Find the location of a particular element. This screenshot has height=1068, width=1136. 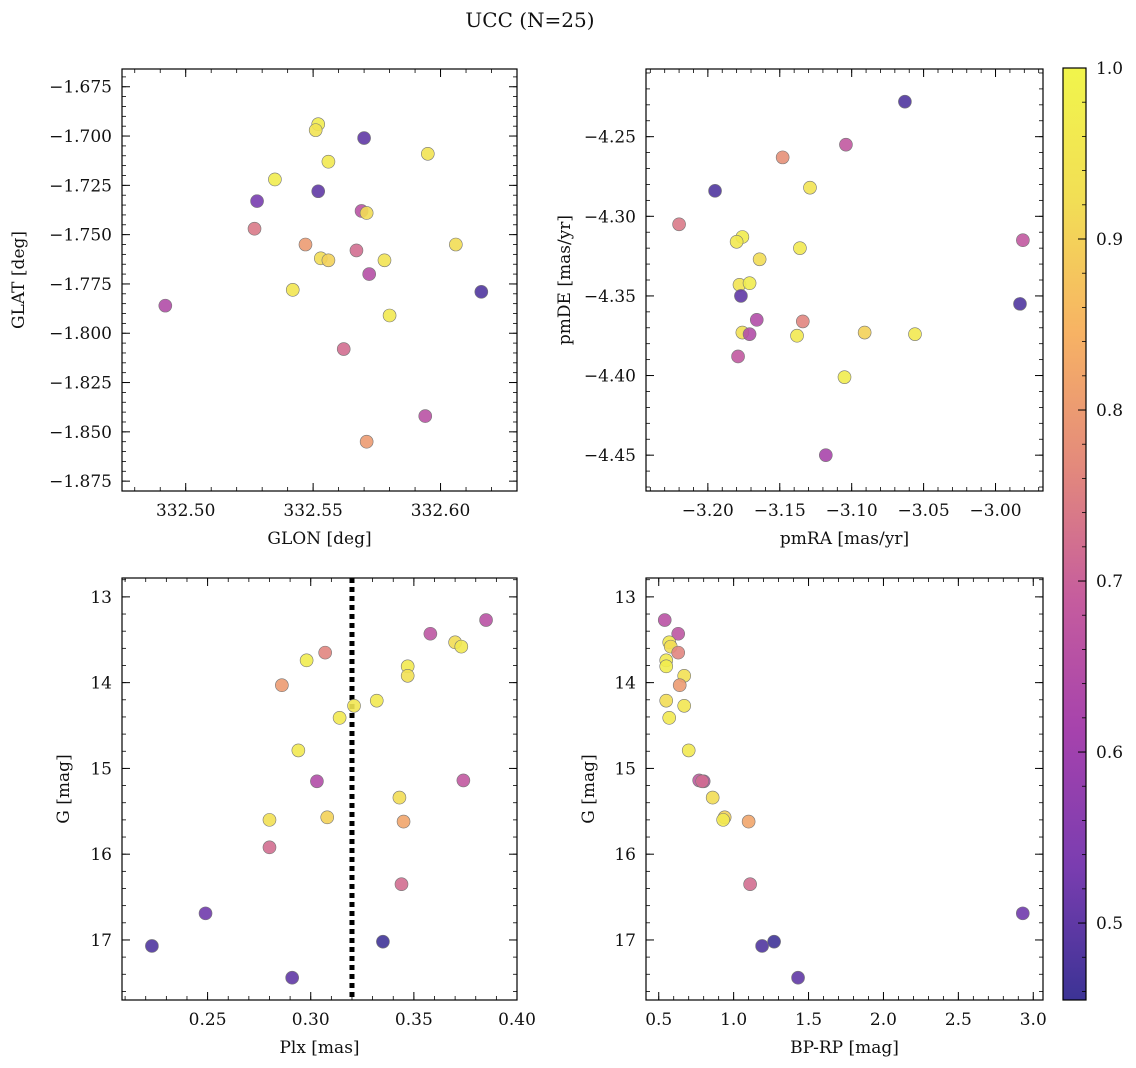

x-tick-label: −3.20 is located at coordinates (708, 511).